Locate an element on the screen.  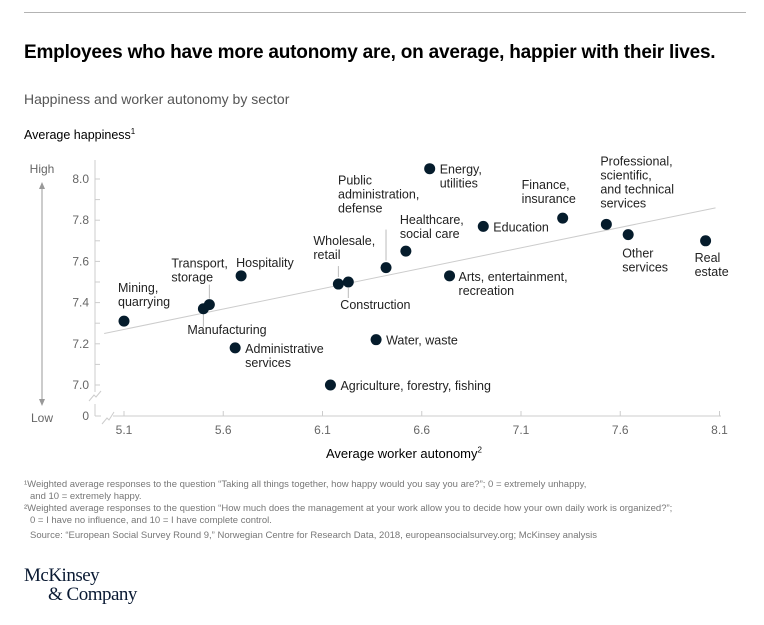
y-scale-arrow-down-icon is located at coordinates (42, 402).